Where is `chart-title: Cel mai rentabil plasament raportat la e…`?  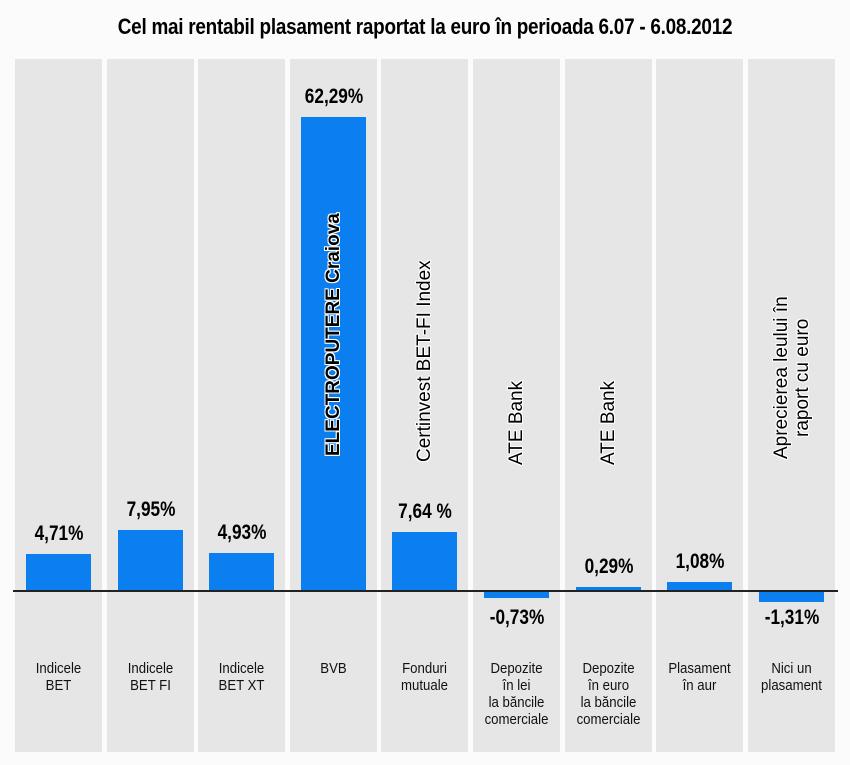
chart-title: Cel mai rentabil plasament raportat la e… is located at coordinates (425, 26).